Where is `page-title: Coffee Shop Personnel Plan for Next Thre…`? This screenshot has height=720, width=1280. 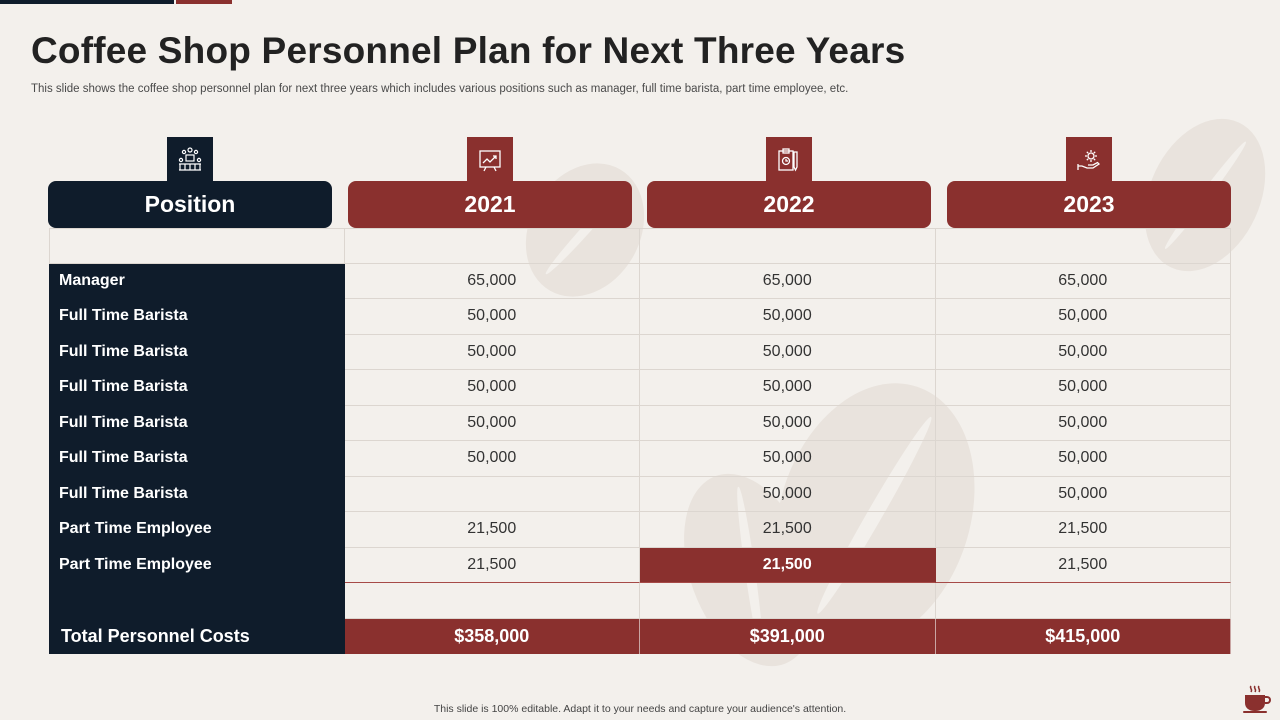 page-title: Coffee Shop Personnel Plan for Next Thre… is located at coordinates (468, 50).